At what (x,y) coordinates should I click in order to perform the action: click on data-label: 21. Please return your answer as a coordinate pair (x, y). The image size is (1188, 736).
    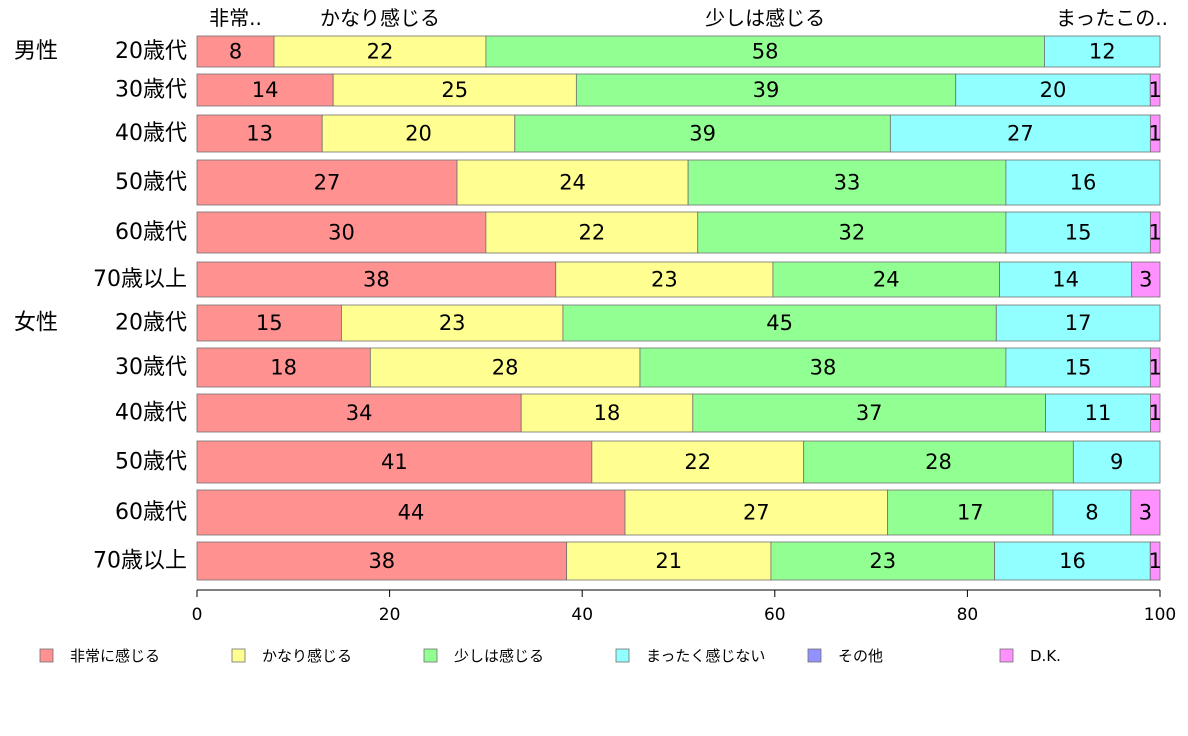
    Looking at the image, I should click on (668, 561).